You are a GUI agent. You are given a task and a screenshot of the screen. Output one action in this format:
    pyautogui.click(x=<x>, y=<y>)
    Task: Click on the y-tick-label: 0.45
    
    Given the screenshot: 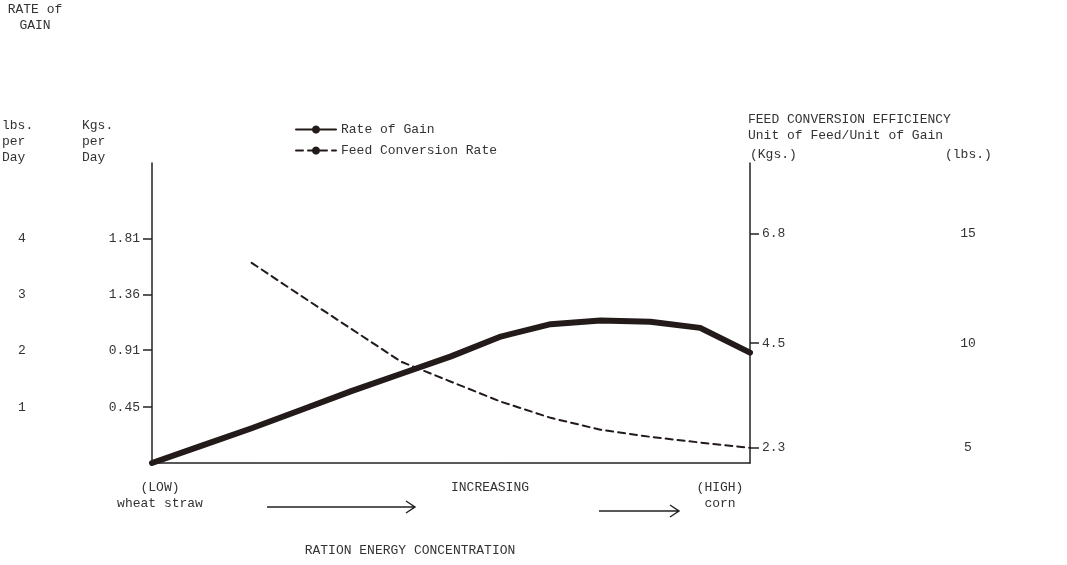 What is the action you would take?
    pyautogui.click(x=124, y=407)
    